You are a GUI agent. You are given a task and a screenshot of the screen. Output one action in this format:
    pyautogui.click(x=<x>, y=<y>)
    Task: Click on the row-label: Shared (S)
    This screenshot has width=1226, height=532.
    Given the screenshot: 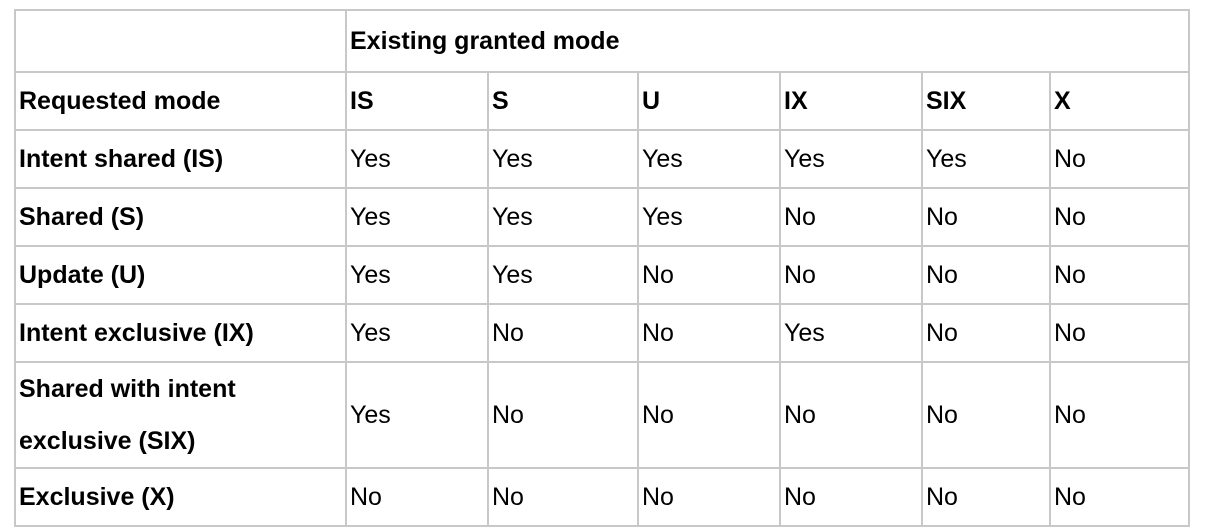 What is the action you would take?
    pyautogui.click(x=180, y=217)
    